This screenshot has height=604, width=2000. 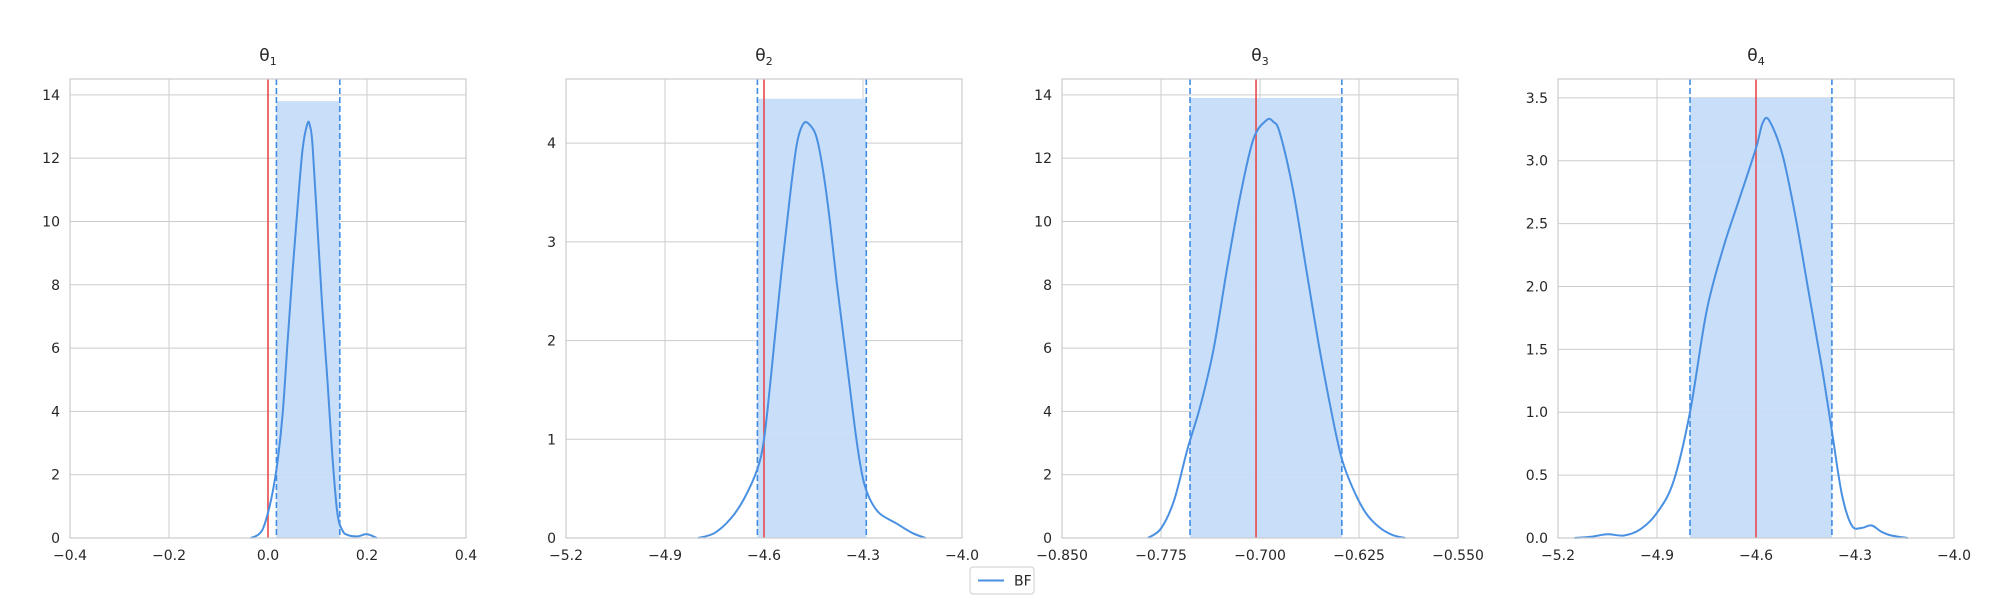 I want to click on y-tick-label: 2.0, so click(x=1537, y=287).